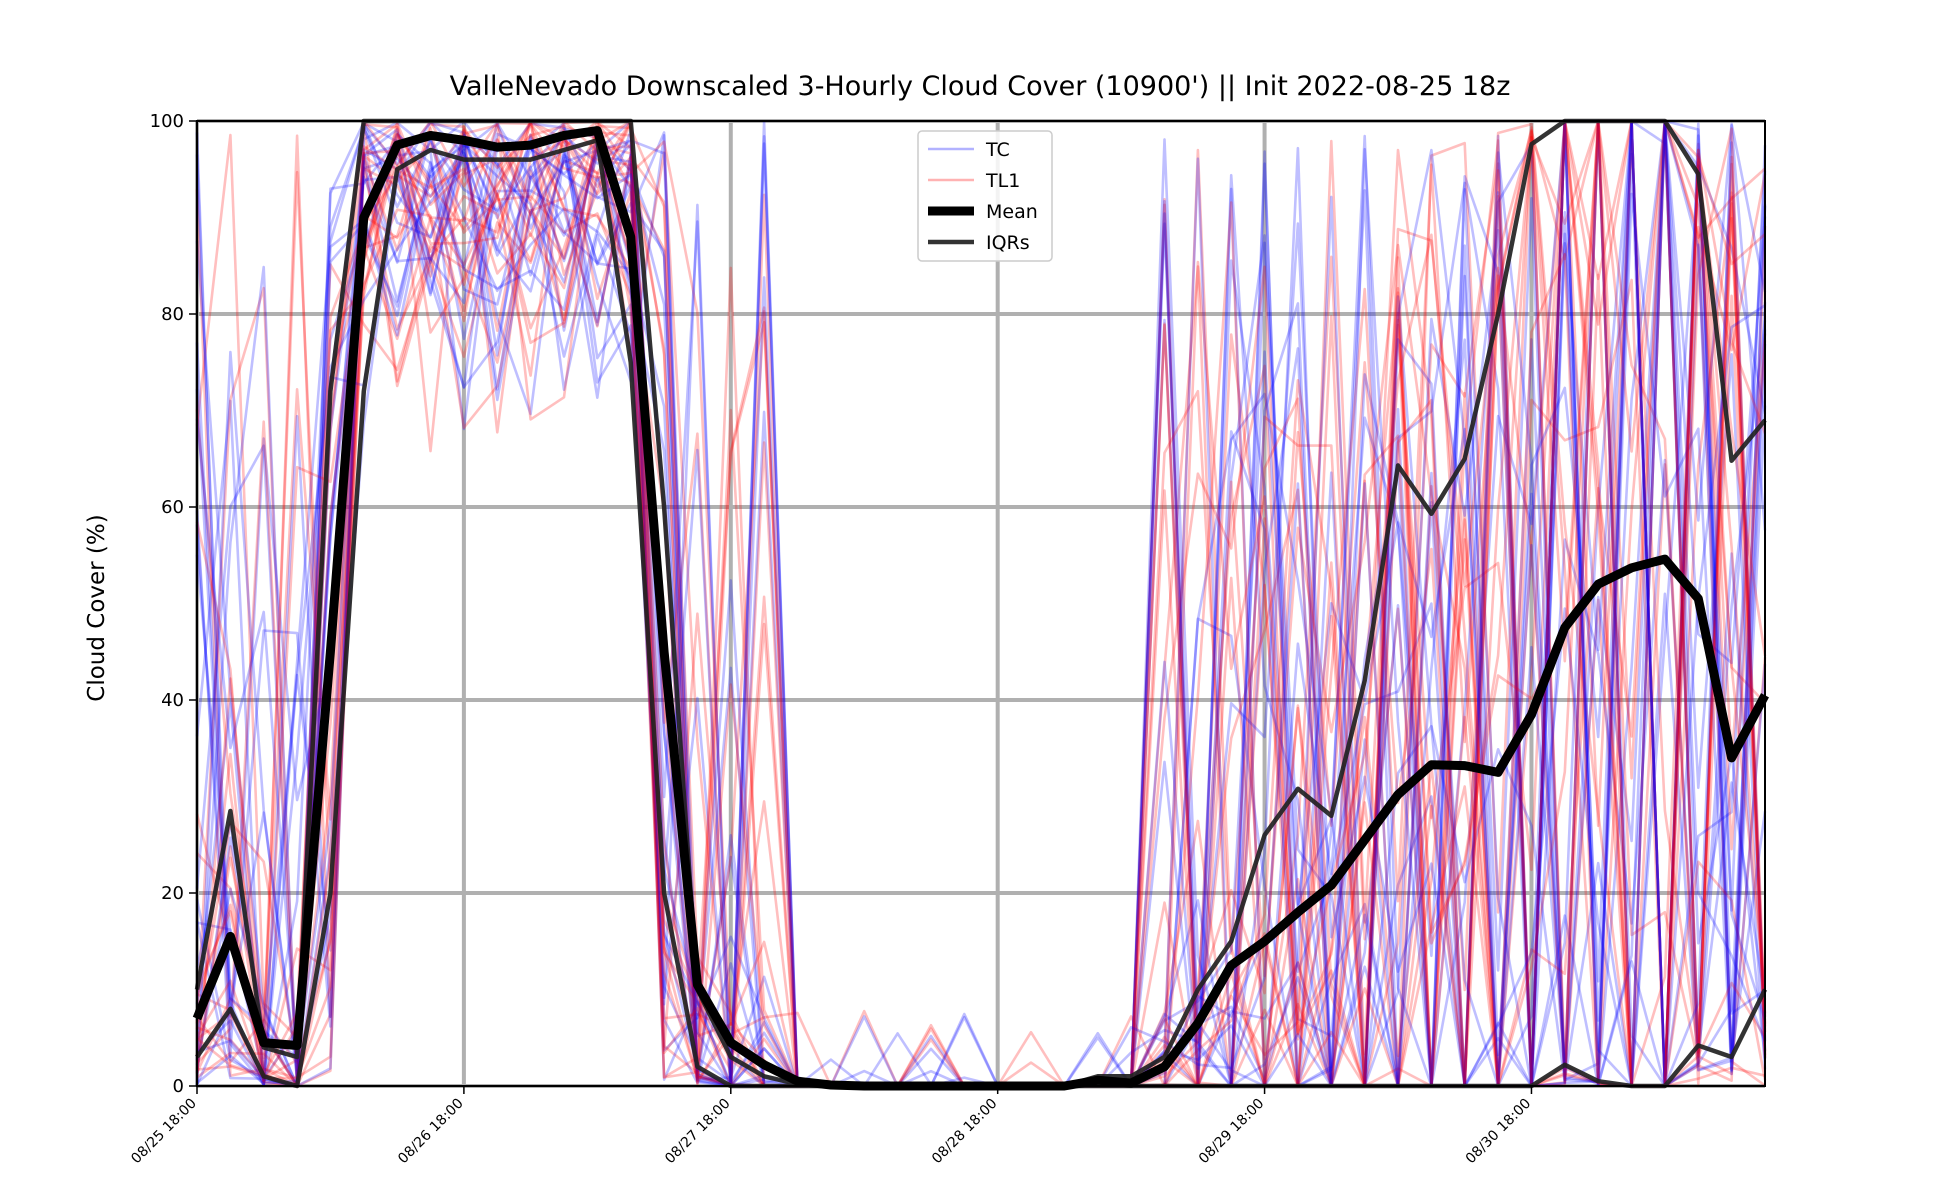 The height and width of the screenshot is (1204, 1950). Describe the element at coordinates (1012, 212) in the screenshot. I see `legend-label: Mean` at that location.